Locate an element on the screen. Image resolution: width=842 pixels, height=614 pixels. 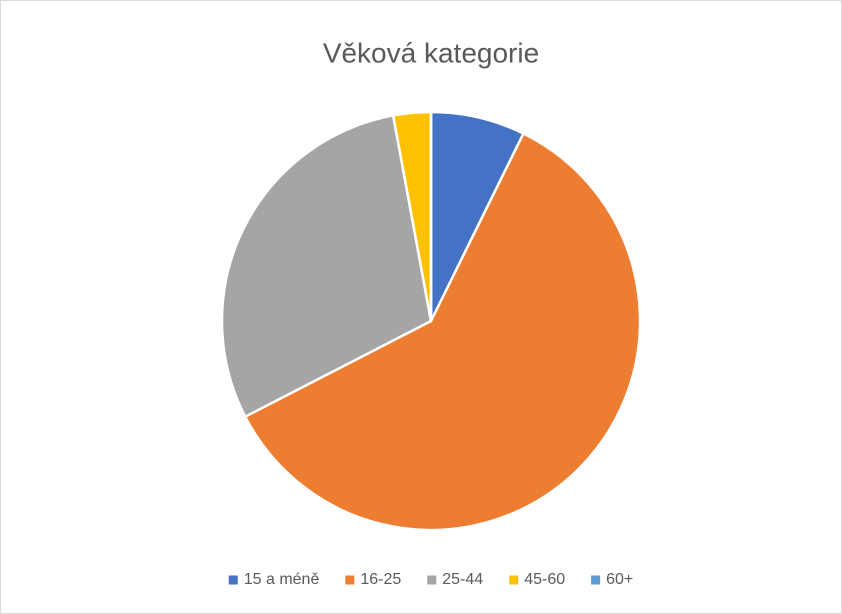
chart-title: Věková kategorie is located at coordinates (431, 52).